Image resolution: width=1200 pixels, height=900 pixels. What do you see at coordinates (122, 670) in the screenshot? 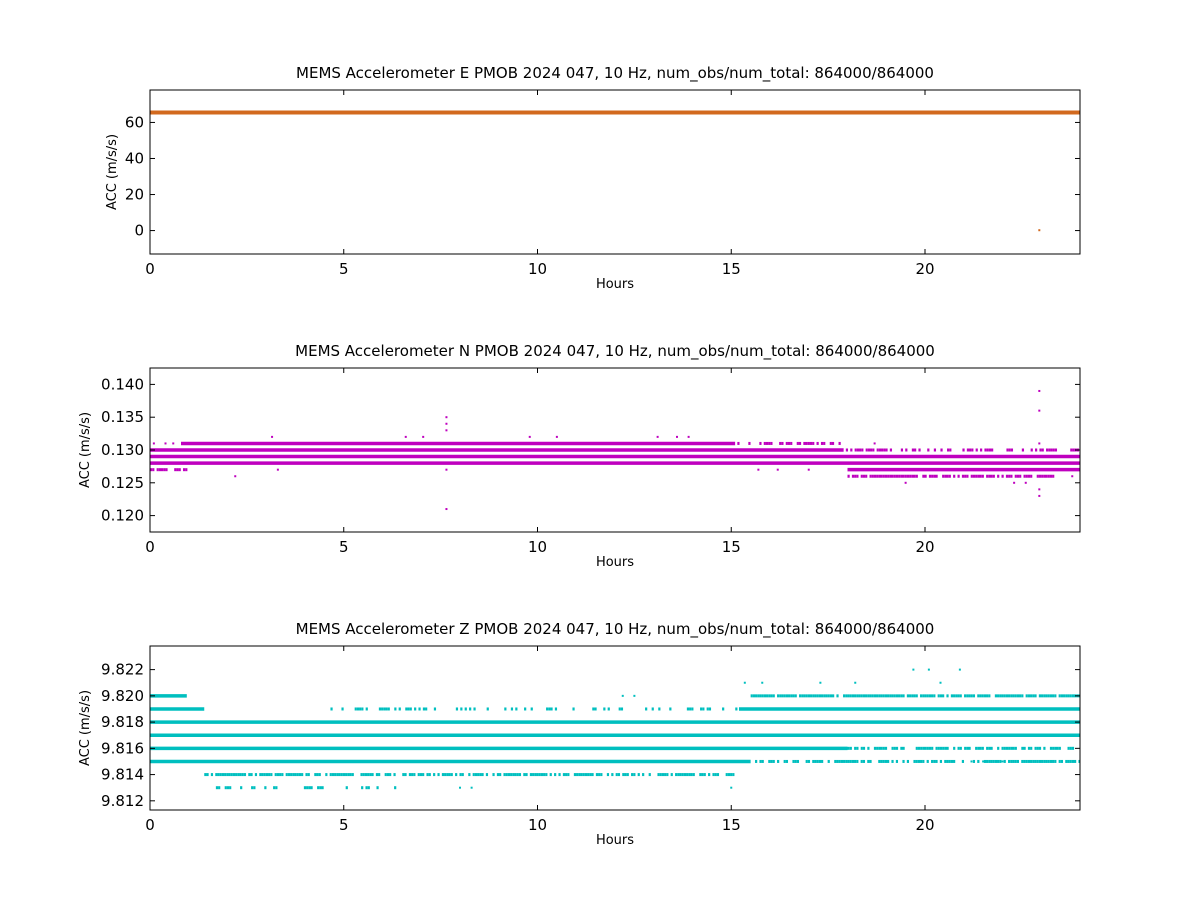
I see `chart-3-ytick-label: 9.822` at bounding box center [122, 670].